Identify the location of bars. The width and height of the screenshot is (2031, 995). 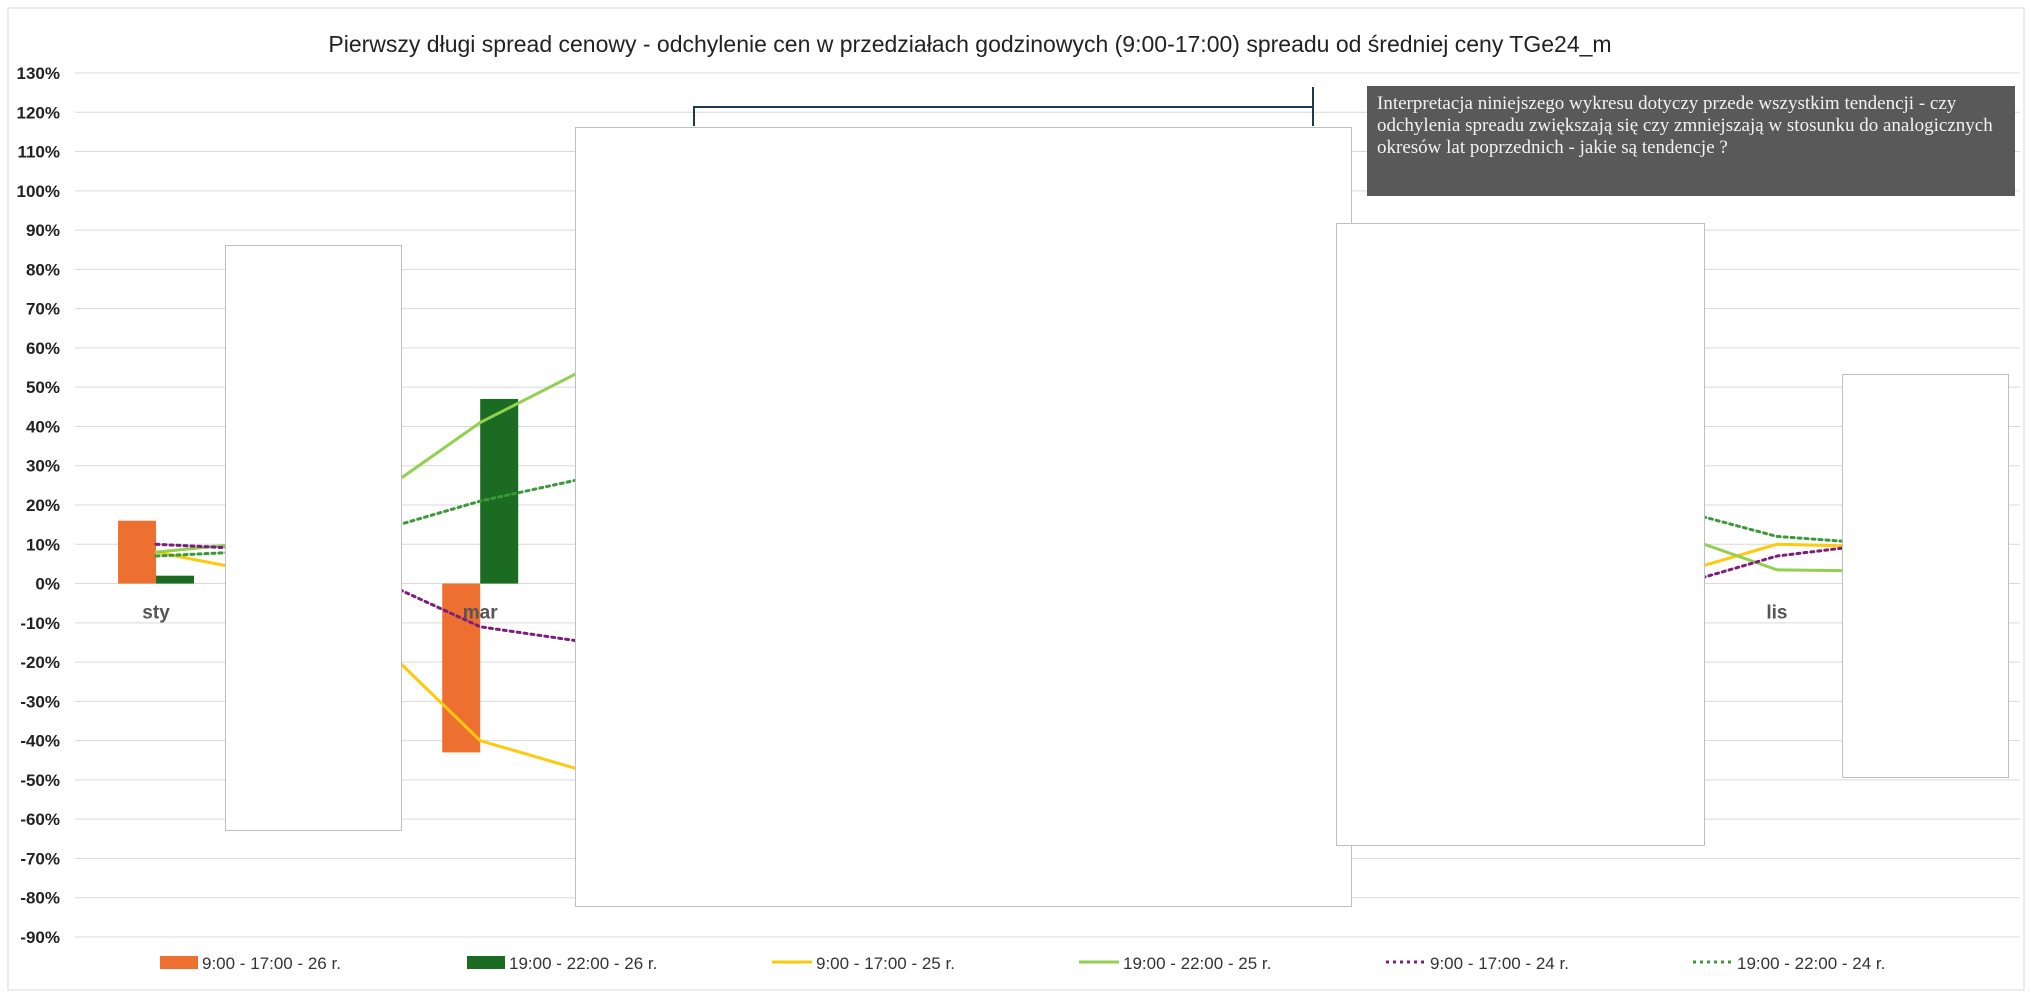
(318, 575).